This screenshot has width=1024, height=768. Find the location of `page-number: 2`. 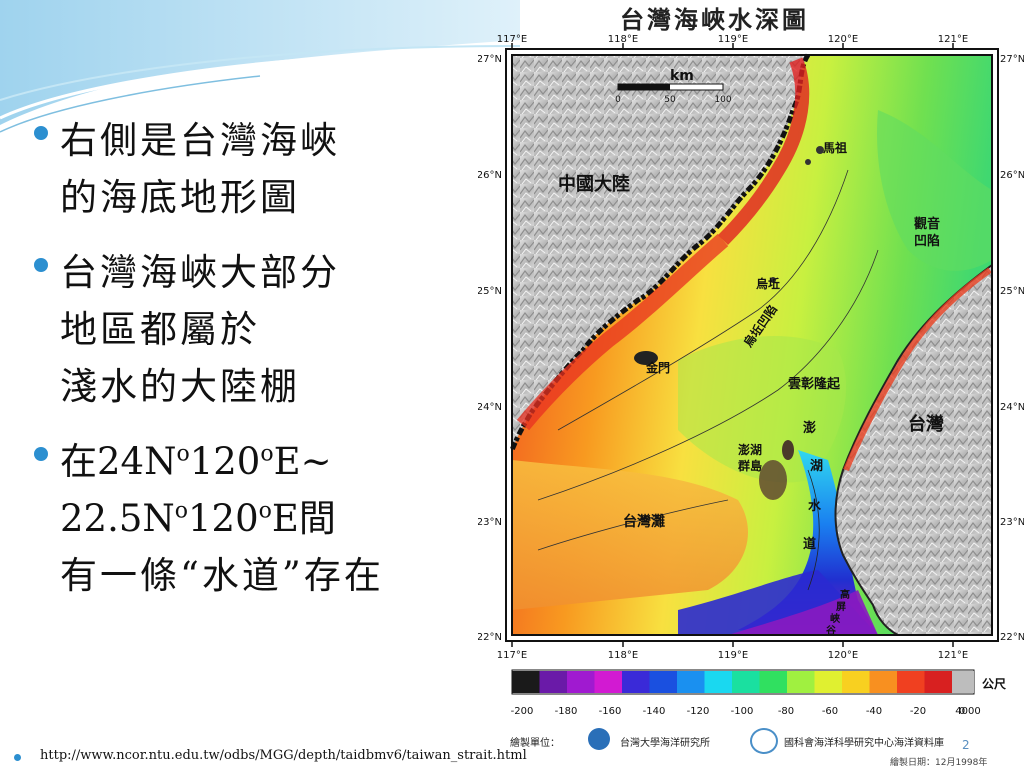

page-number: 2 is located at coordinates (966, 745).